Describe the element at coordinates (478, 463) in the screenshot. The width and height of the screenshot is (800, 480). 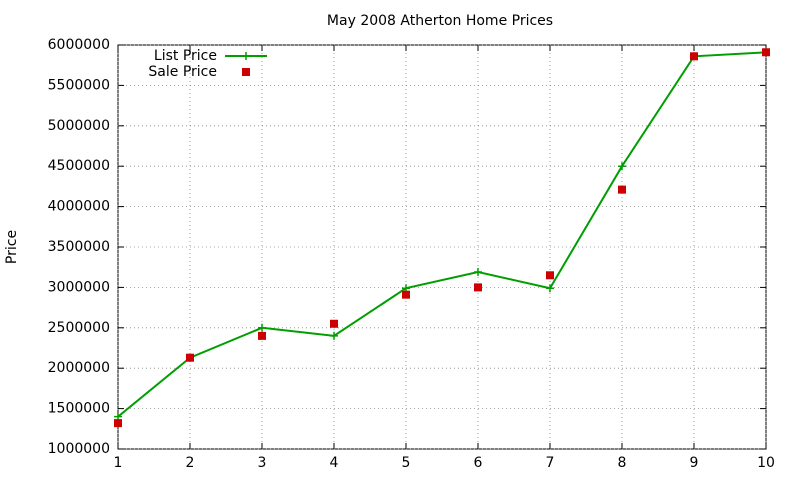
I see `x-tick-label: 6` at that location.